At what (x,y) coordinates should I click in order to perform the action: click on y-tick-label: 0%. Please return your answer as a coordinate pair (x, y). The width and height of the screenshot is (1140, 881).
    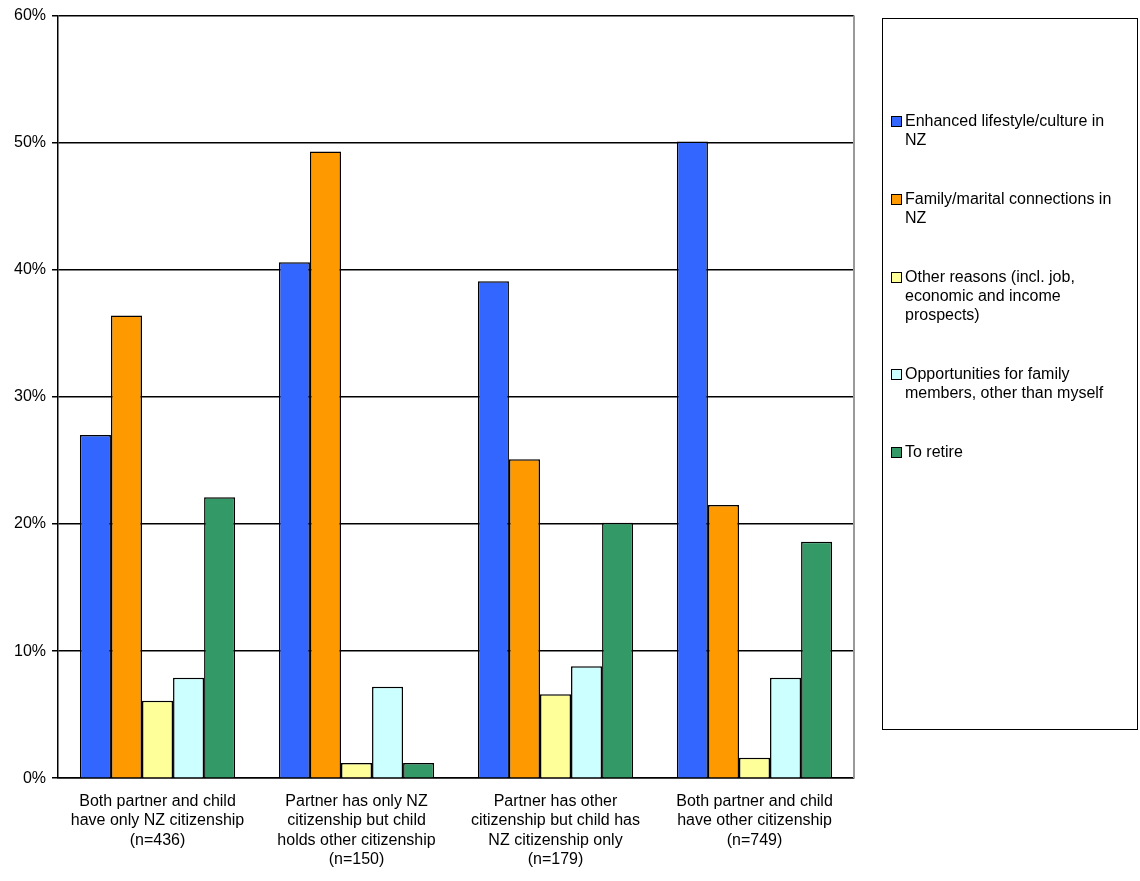
    Looking at the image, I should click on (34, 777).